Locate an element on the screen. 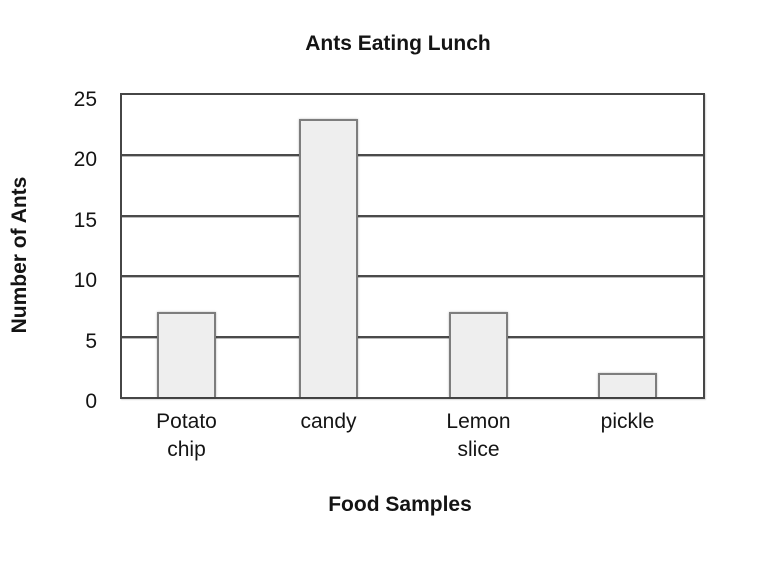 Image resolution: width=760 pixels, height=564 pixels. x-tick-label: pickle is located at coordinates (627, 421).